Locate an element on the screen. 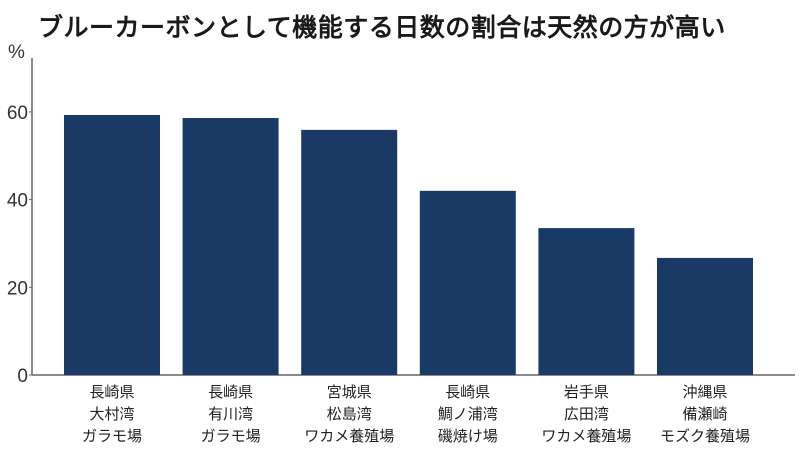 This screenshot has width=800, height=460. x-category-label: 鯛ノ浦湾 is located at coordinates (468, 414).